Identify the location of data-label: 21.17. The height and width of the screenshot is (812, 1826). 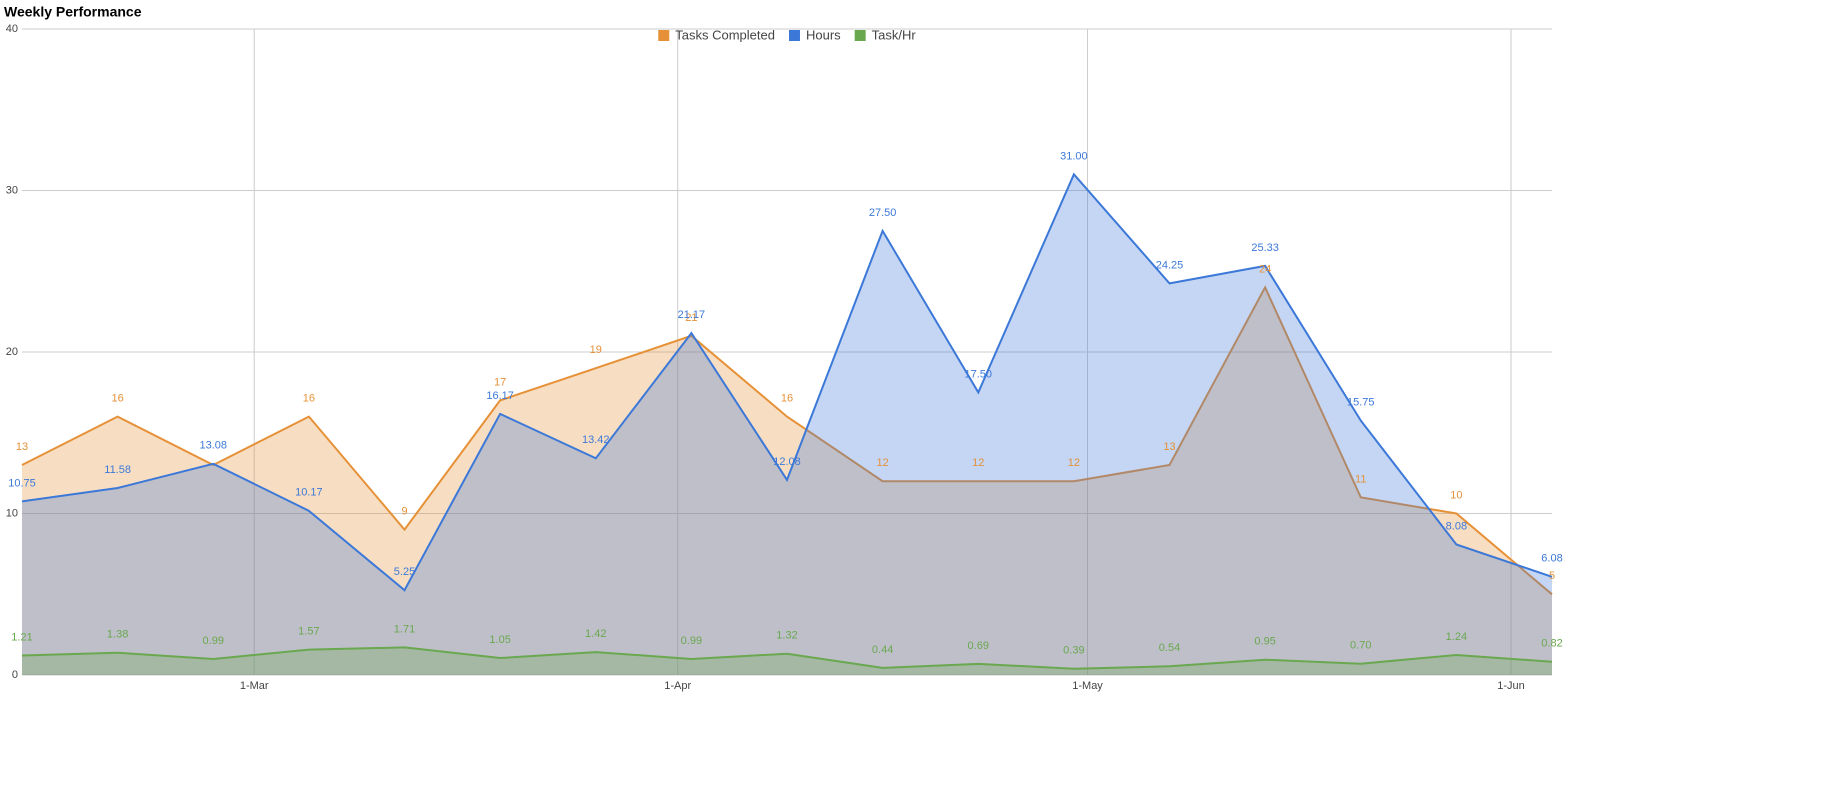
(692, 315).